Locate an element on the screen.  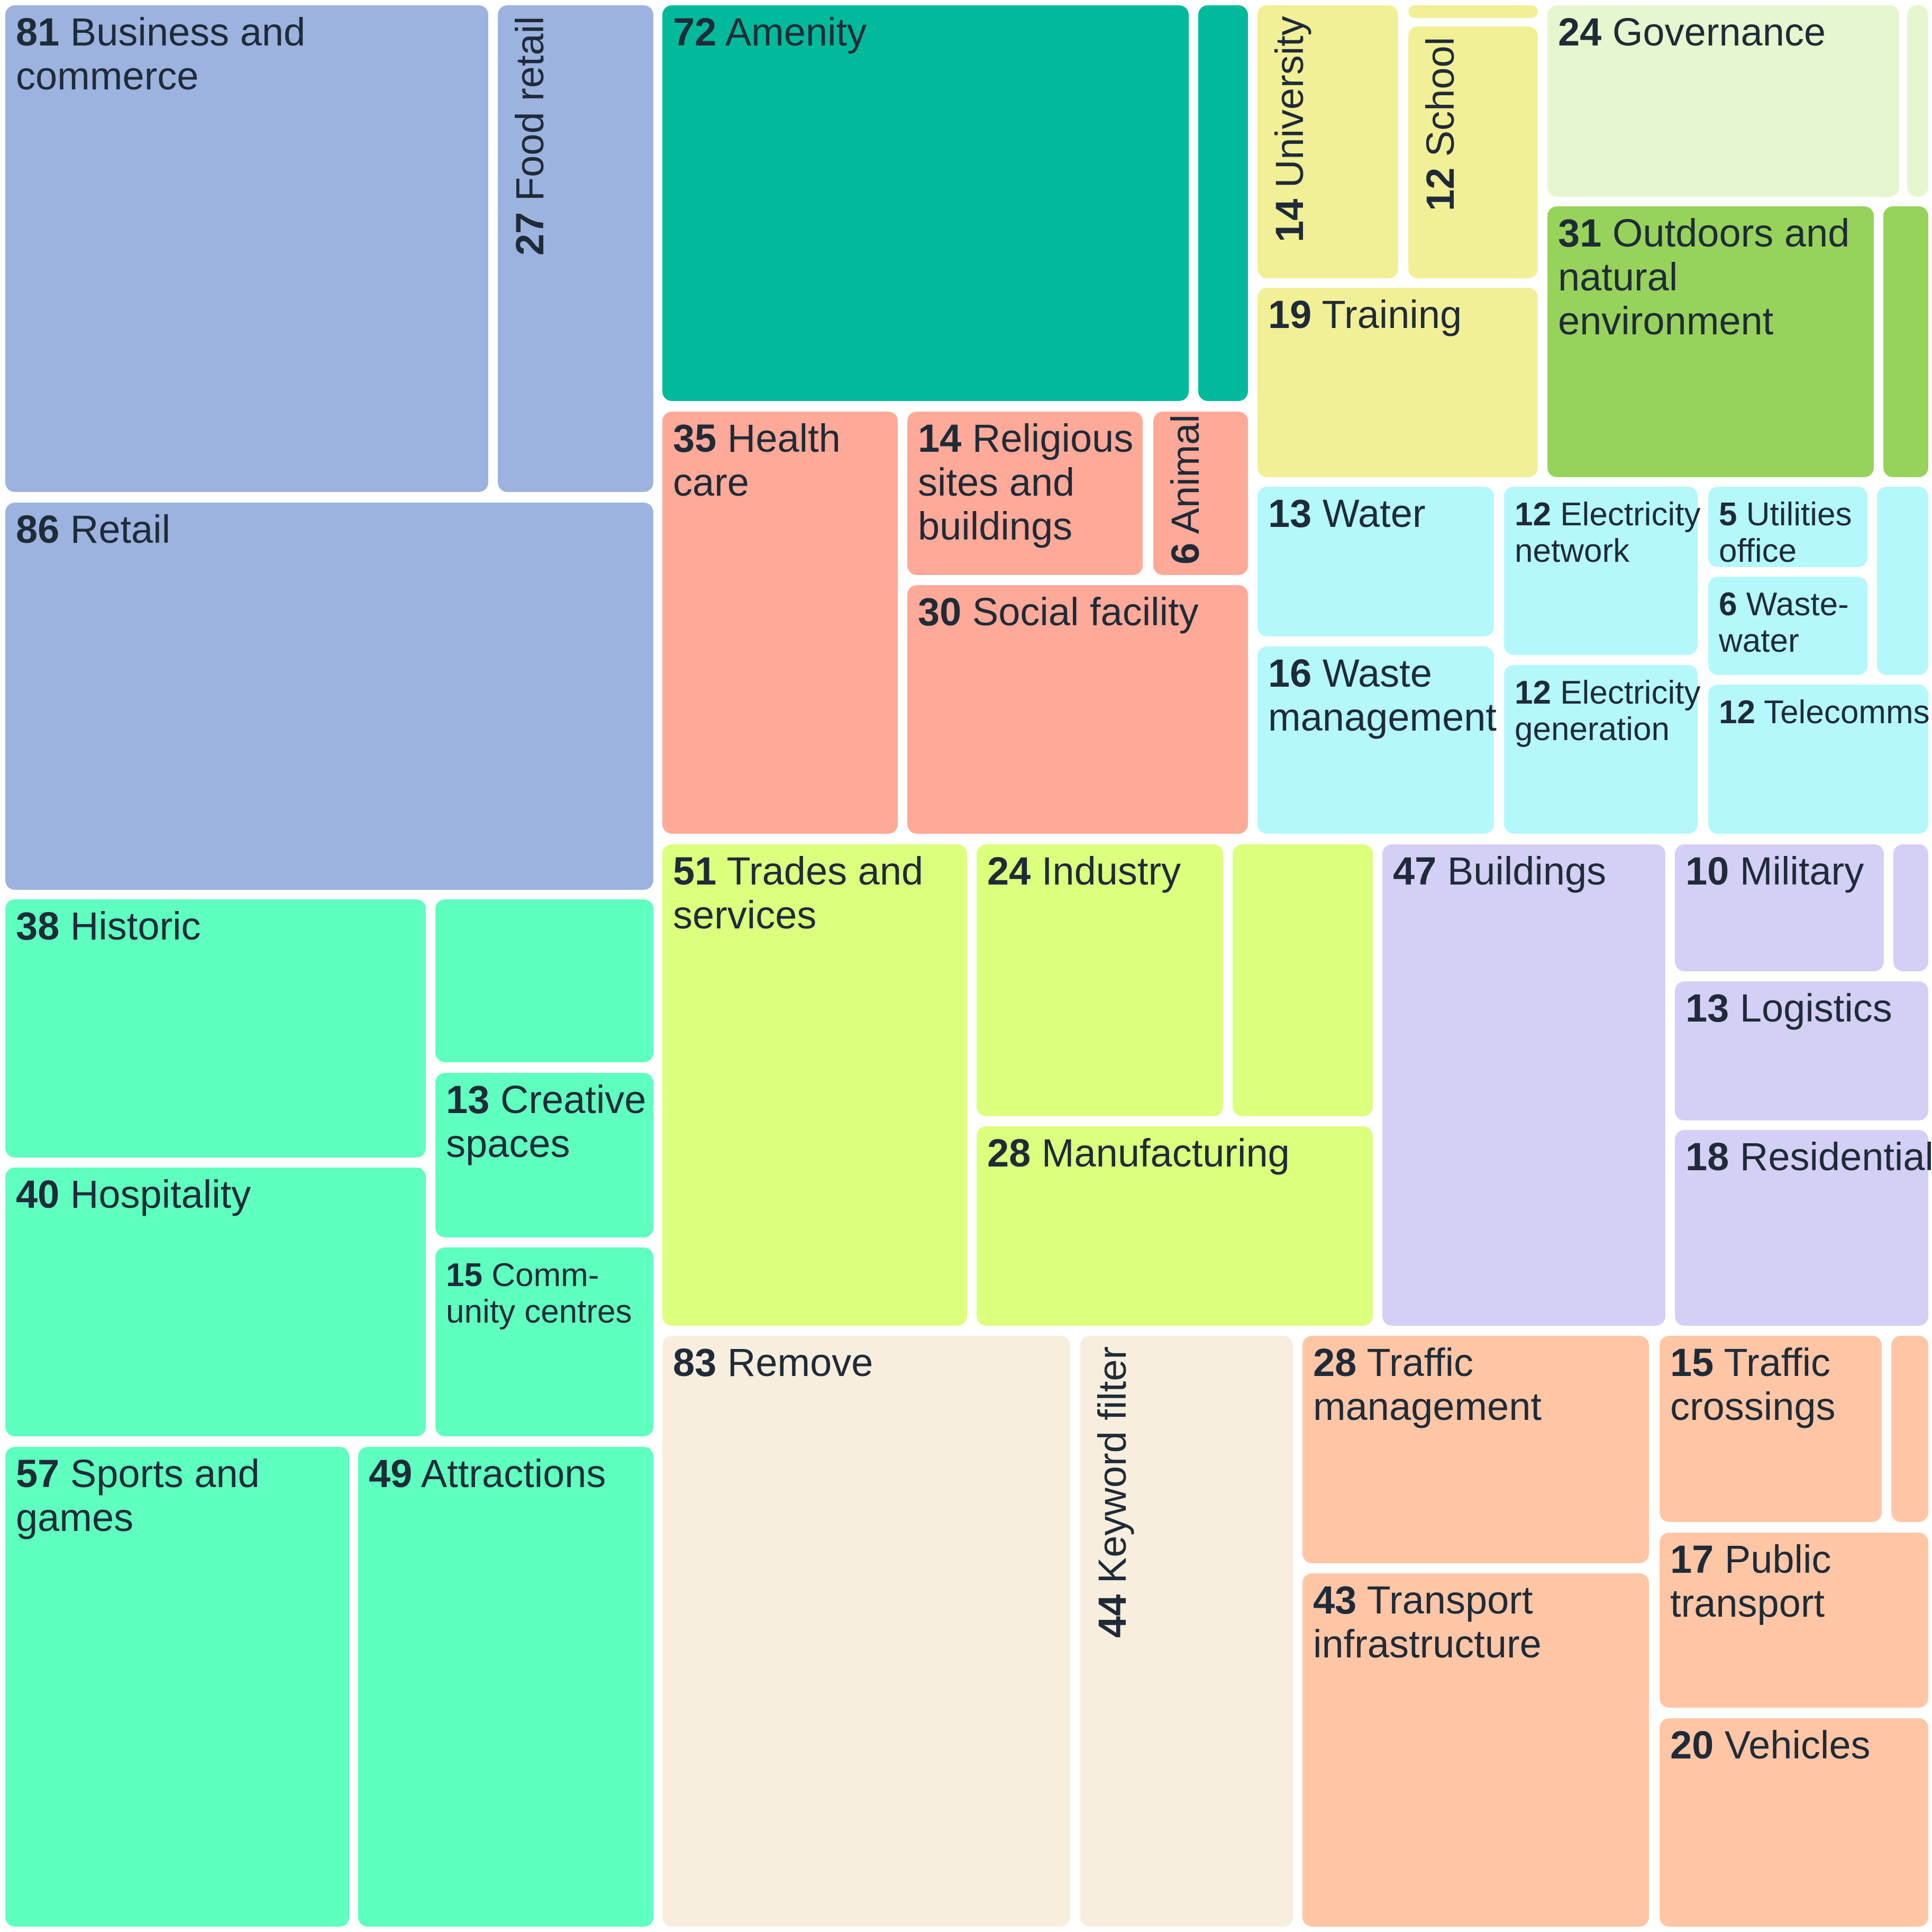
tile-value: 19 is located at coordinates (1290, 314).